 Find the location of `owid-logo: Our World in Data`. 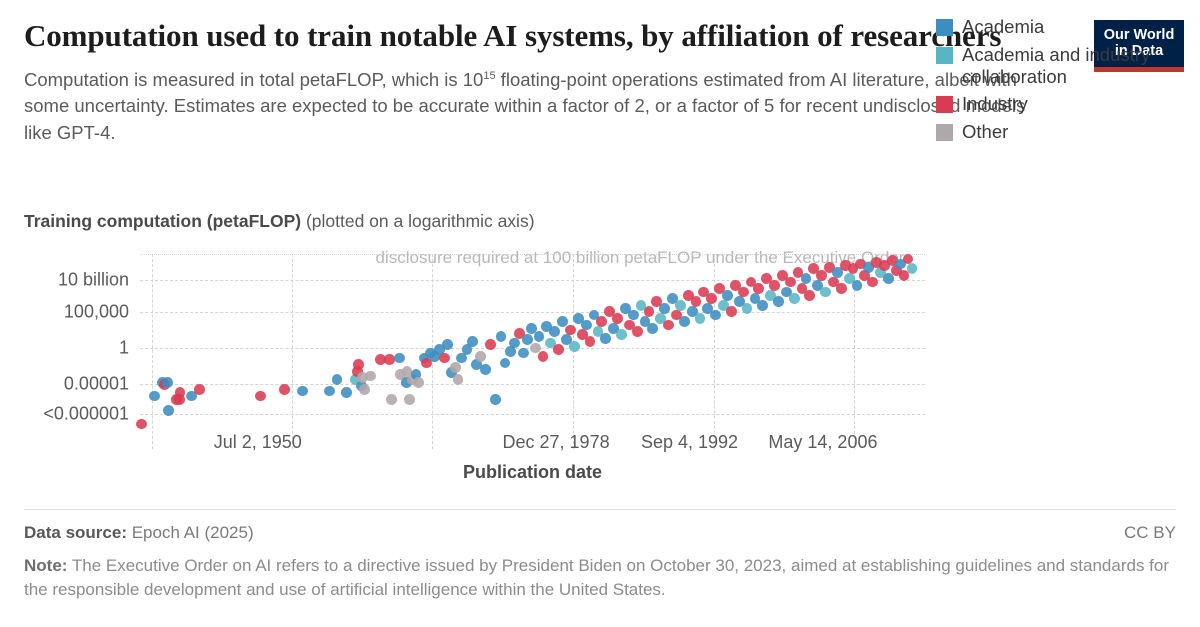

owid-logo: Our World in Data is located at coordinates (1139, 46).